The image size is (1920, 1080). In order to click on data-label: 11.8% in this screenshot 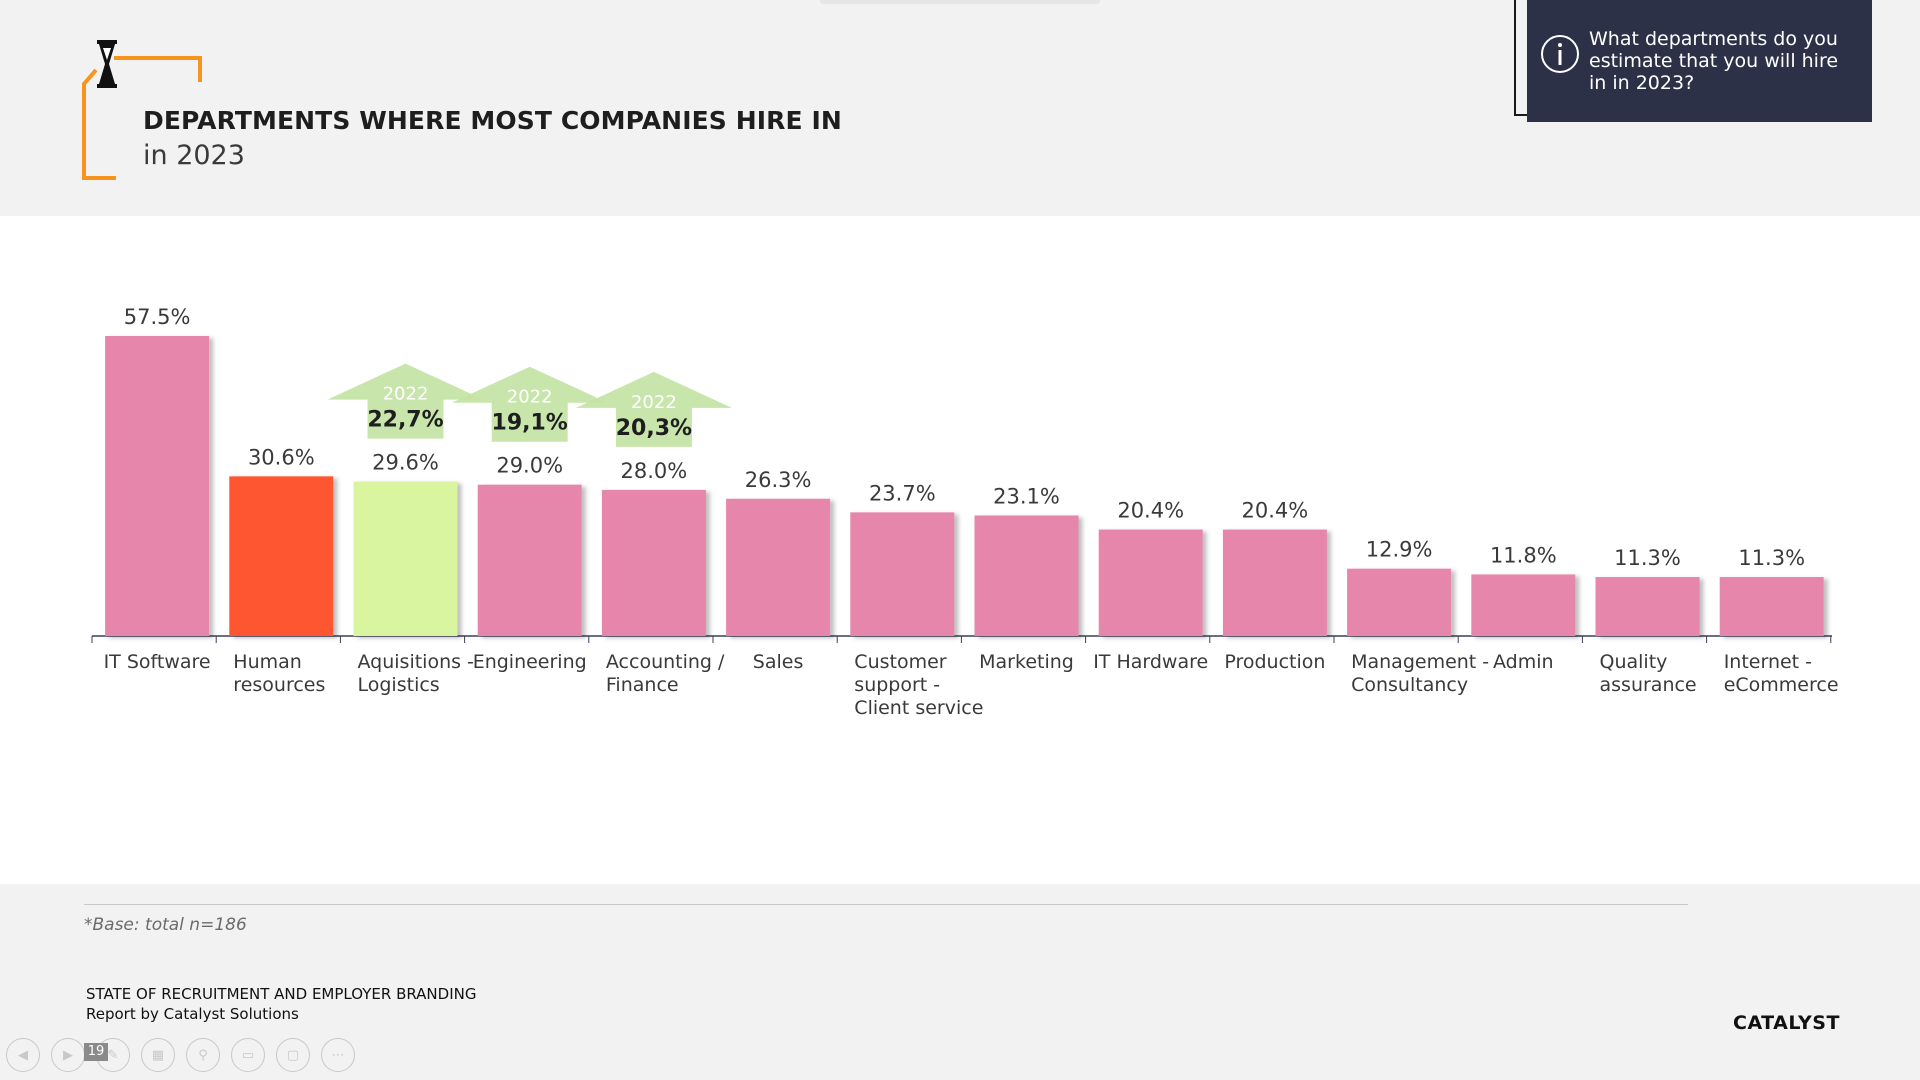, I will do `click(1523, 555)`.